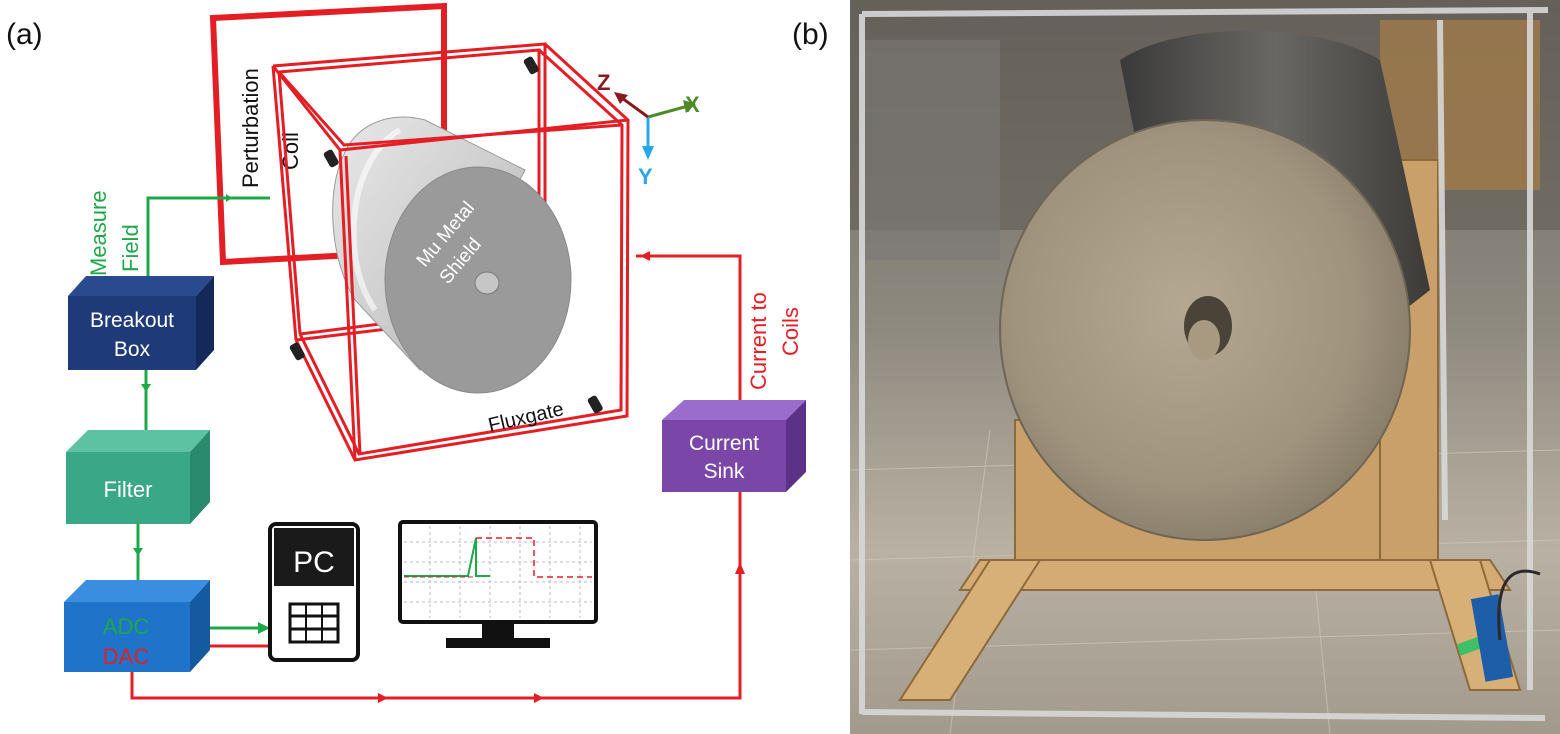 The image size is (1560, 734). Describe the element at coordinates (270, 128) in the screenshot. I see `perturbation-coil-label: Perturbation Coil` at that location.